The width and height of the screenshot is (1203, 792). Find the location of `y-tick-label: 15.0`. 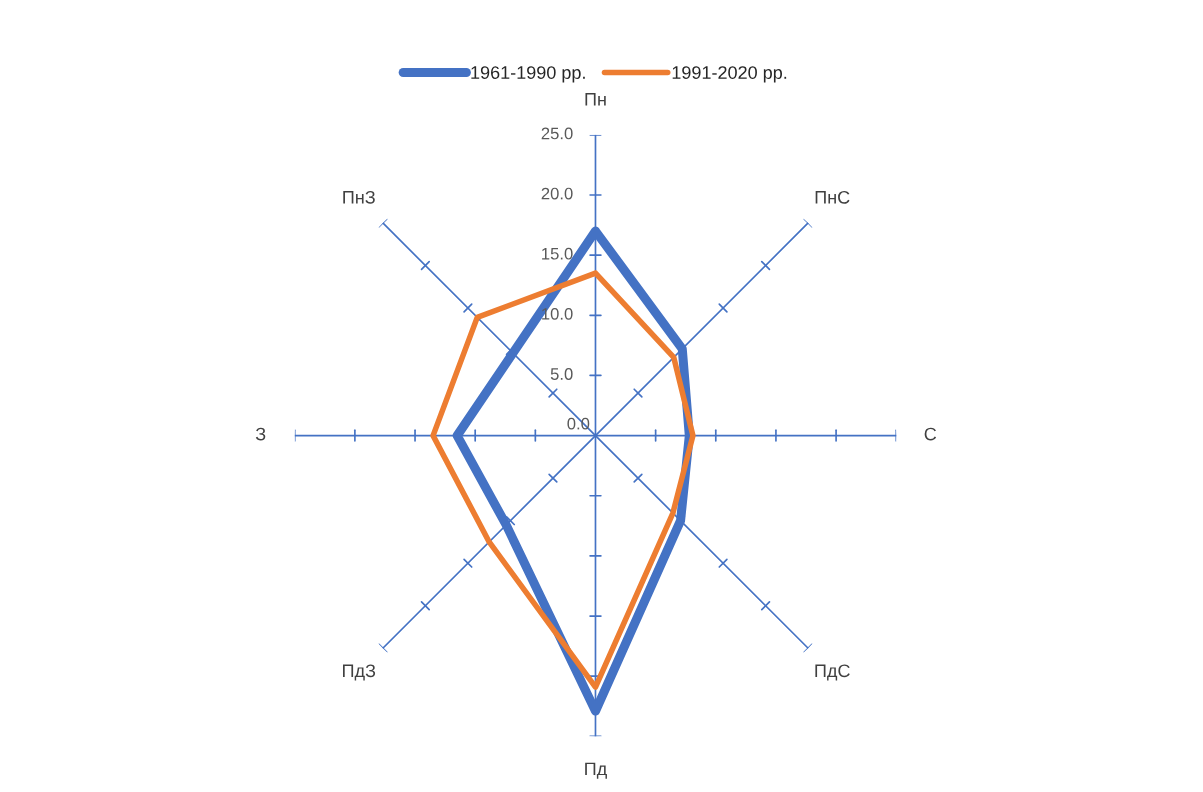

y-tick-label: 15.0 is located at coordinates (557, 253).